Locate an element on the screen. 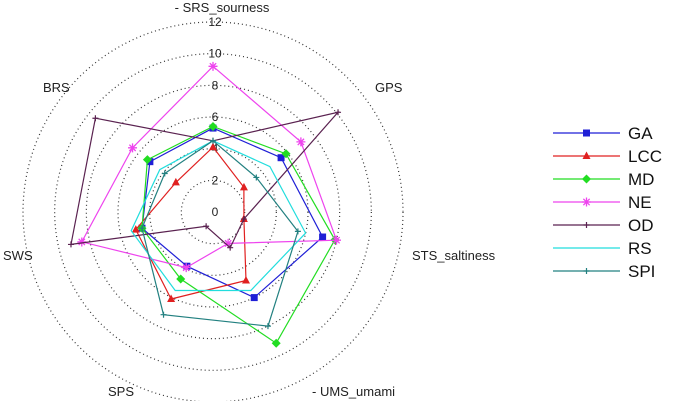 This screenshot has width=685, height=401. series-line-spi is located at coordinates (220, 233).